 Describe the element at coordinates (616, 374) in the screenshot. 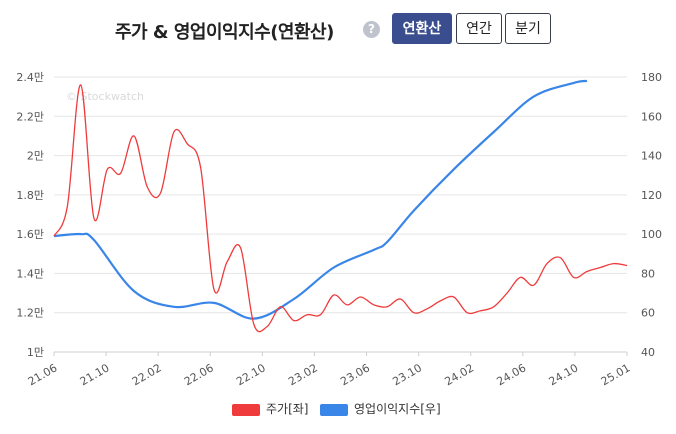

I see `x-tick-label: 25.01` at that location.